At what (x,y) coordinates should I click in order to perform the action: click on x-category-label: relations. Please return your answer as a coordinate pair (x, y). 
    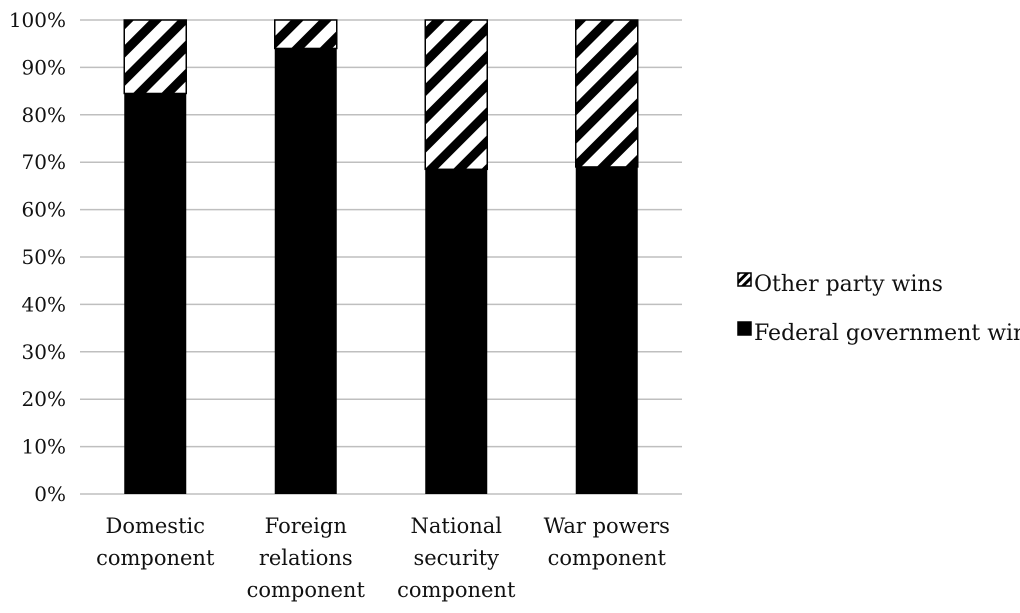
    Looking at the image, I should click on (306, 558).